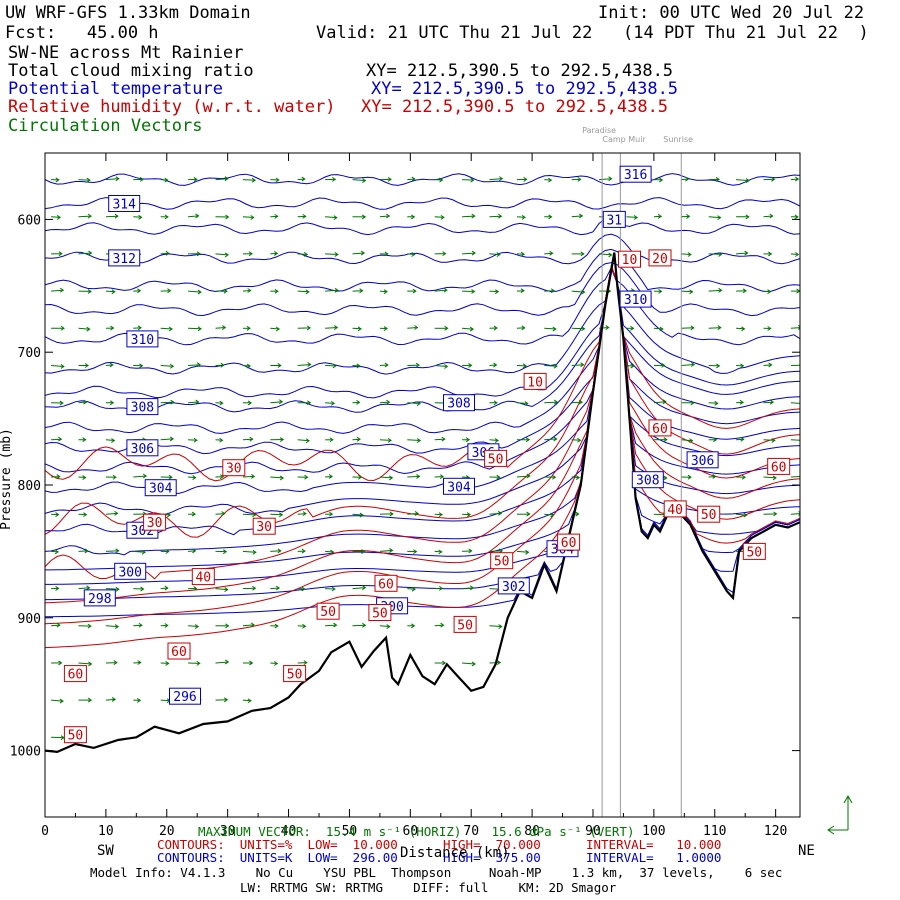 The image size is (900, 900). What do you see at coordinates (45, 831) in the screenshot?
I see `x-tick-label: 0` at bounding box center [45, 831].